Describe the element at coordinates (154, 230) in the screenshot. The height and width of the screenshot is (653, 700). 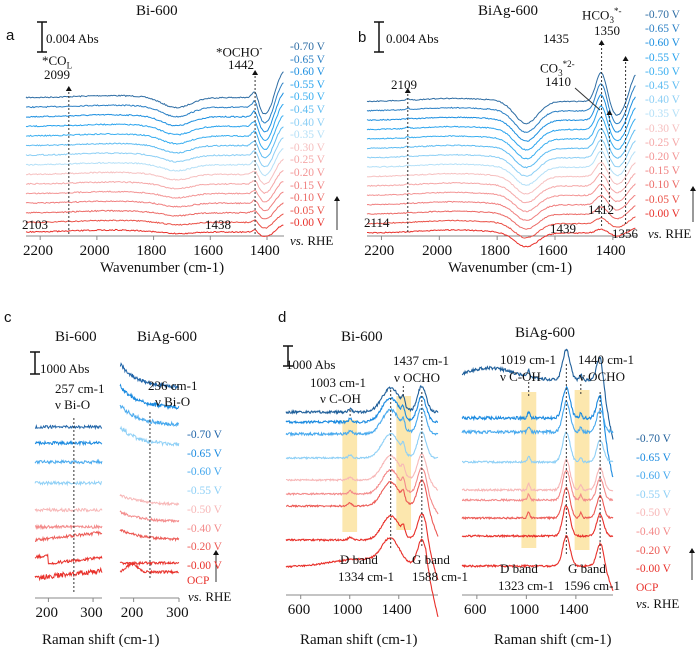
I see `series-a--0.00V` at that location.